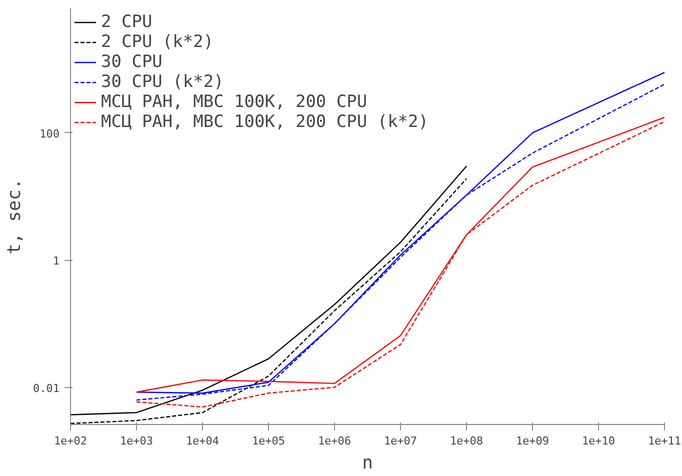 Image resolution: width=682 pixels, height=476 pixels. I want to click on y-axis-title: t, sec., so click(15, 216).